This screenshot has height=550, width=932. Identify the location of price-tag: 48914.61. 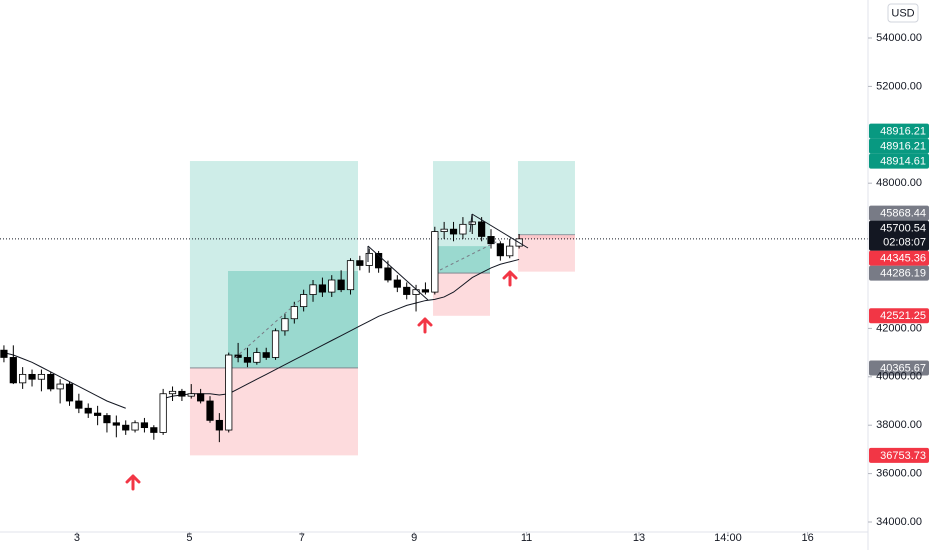
(903, 161).